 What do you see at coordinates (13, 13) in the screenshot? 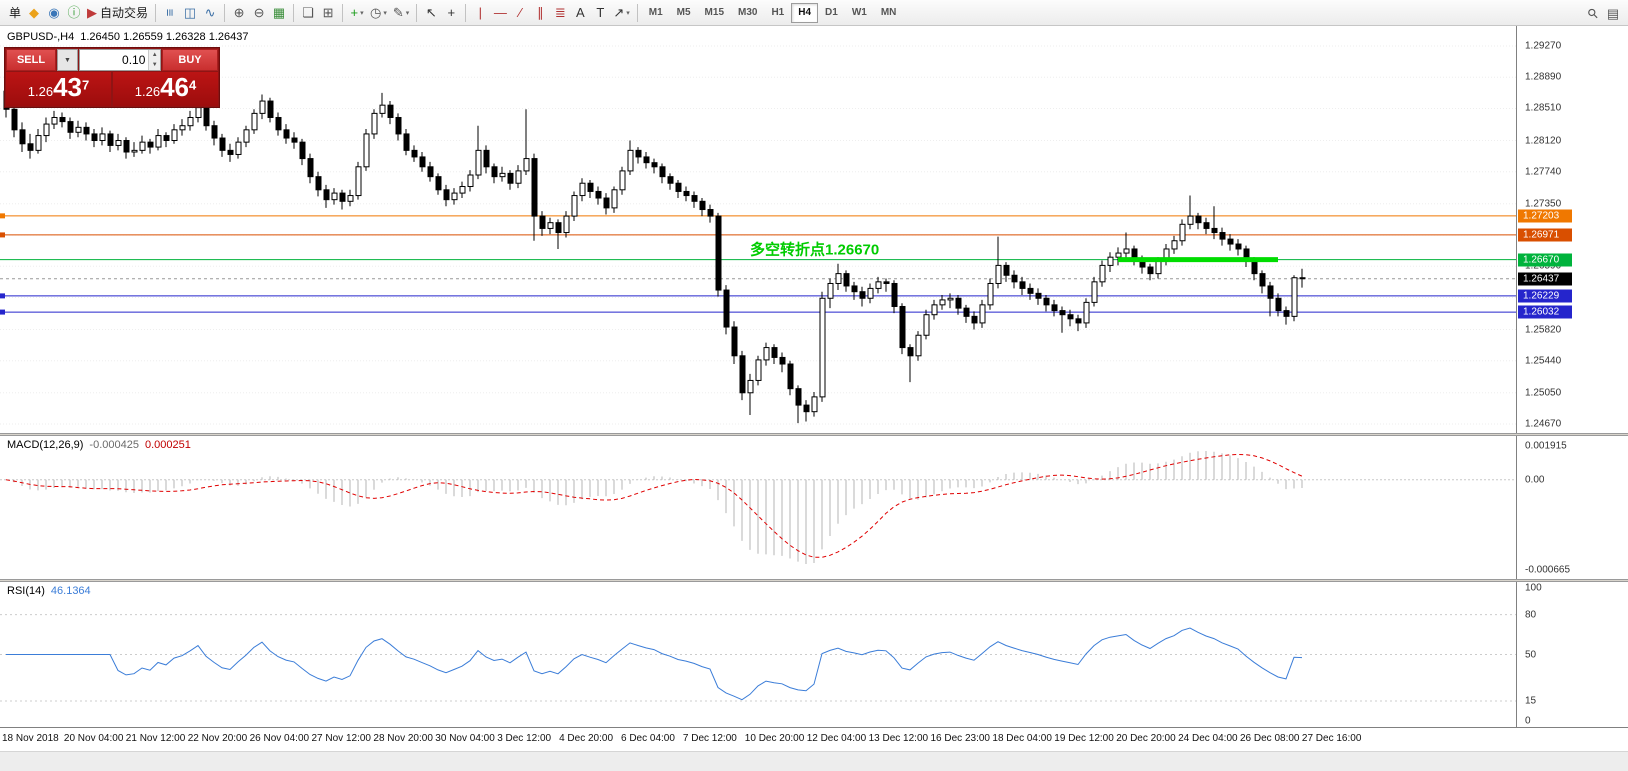
I see `new-order-button: 单` at bounding box center [13, 13].